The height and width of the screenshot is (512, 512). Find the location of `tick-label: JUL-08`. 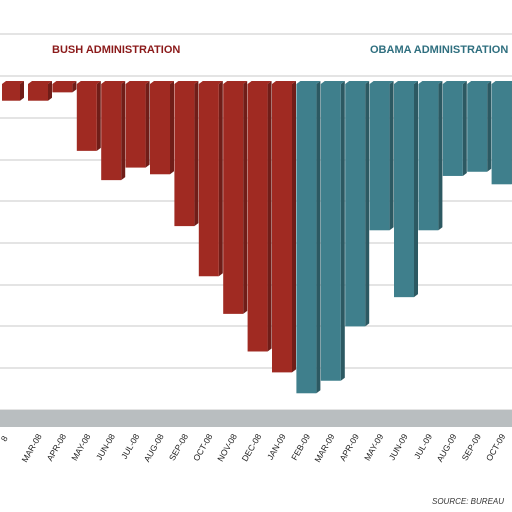

tick-label: JUL-08 is located at coordinates (130, 446).